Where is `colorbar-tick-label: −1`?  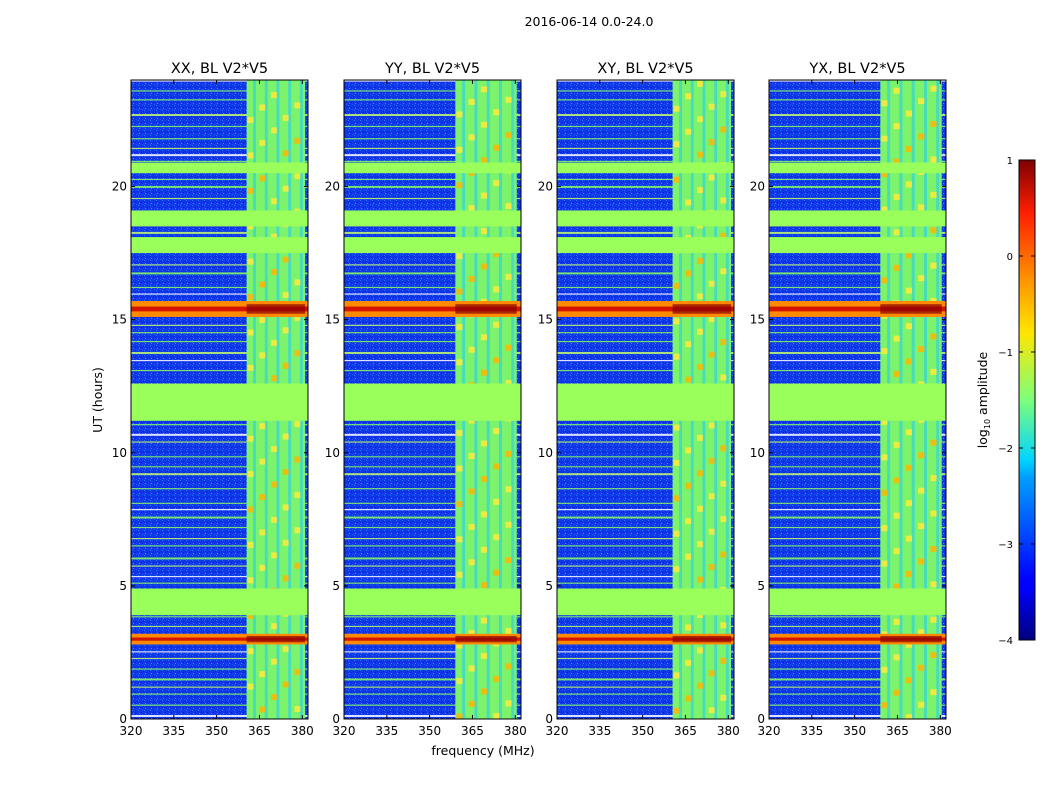
colorbar-tick-label: −1 is located at coordinates (1005, 353).